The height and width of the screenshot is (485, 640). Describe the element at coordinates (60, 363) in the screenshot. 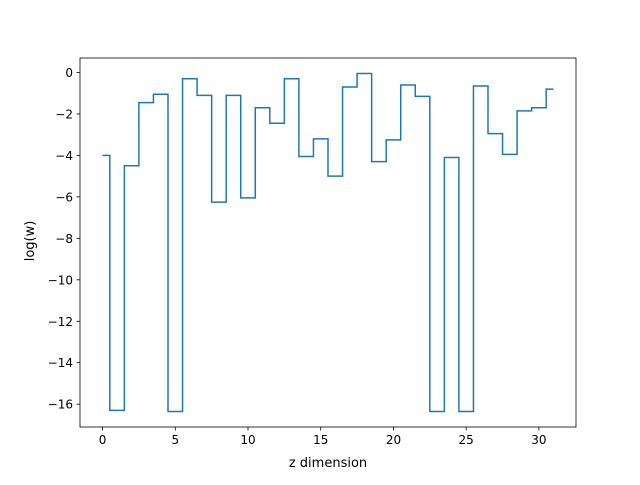

I see `y-tick-label: −14` at that location.